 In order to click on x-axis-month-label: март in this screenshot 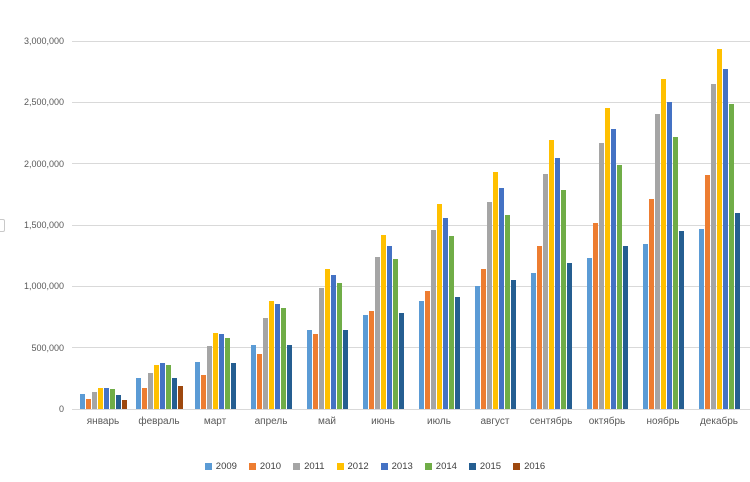, I will do `click(215, 421)`.